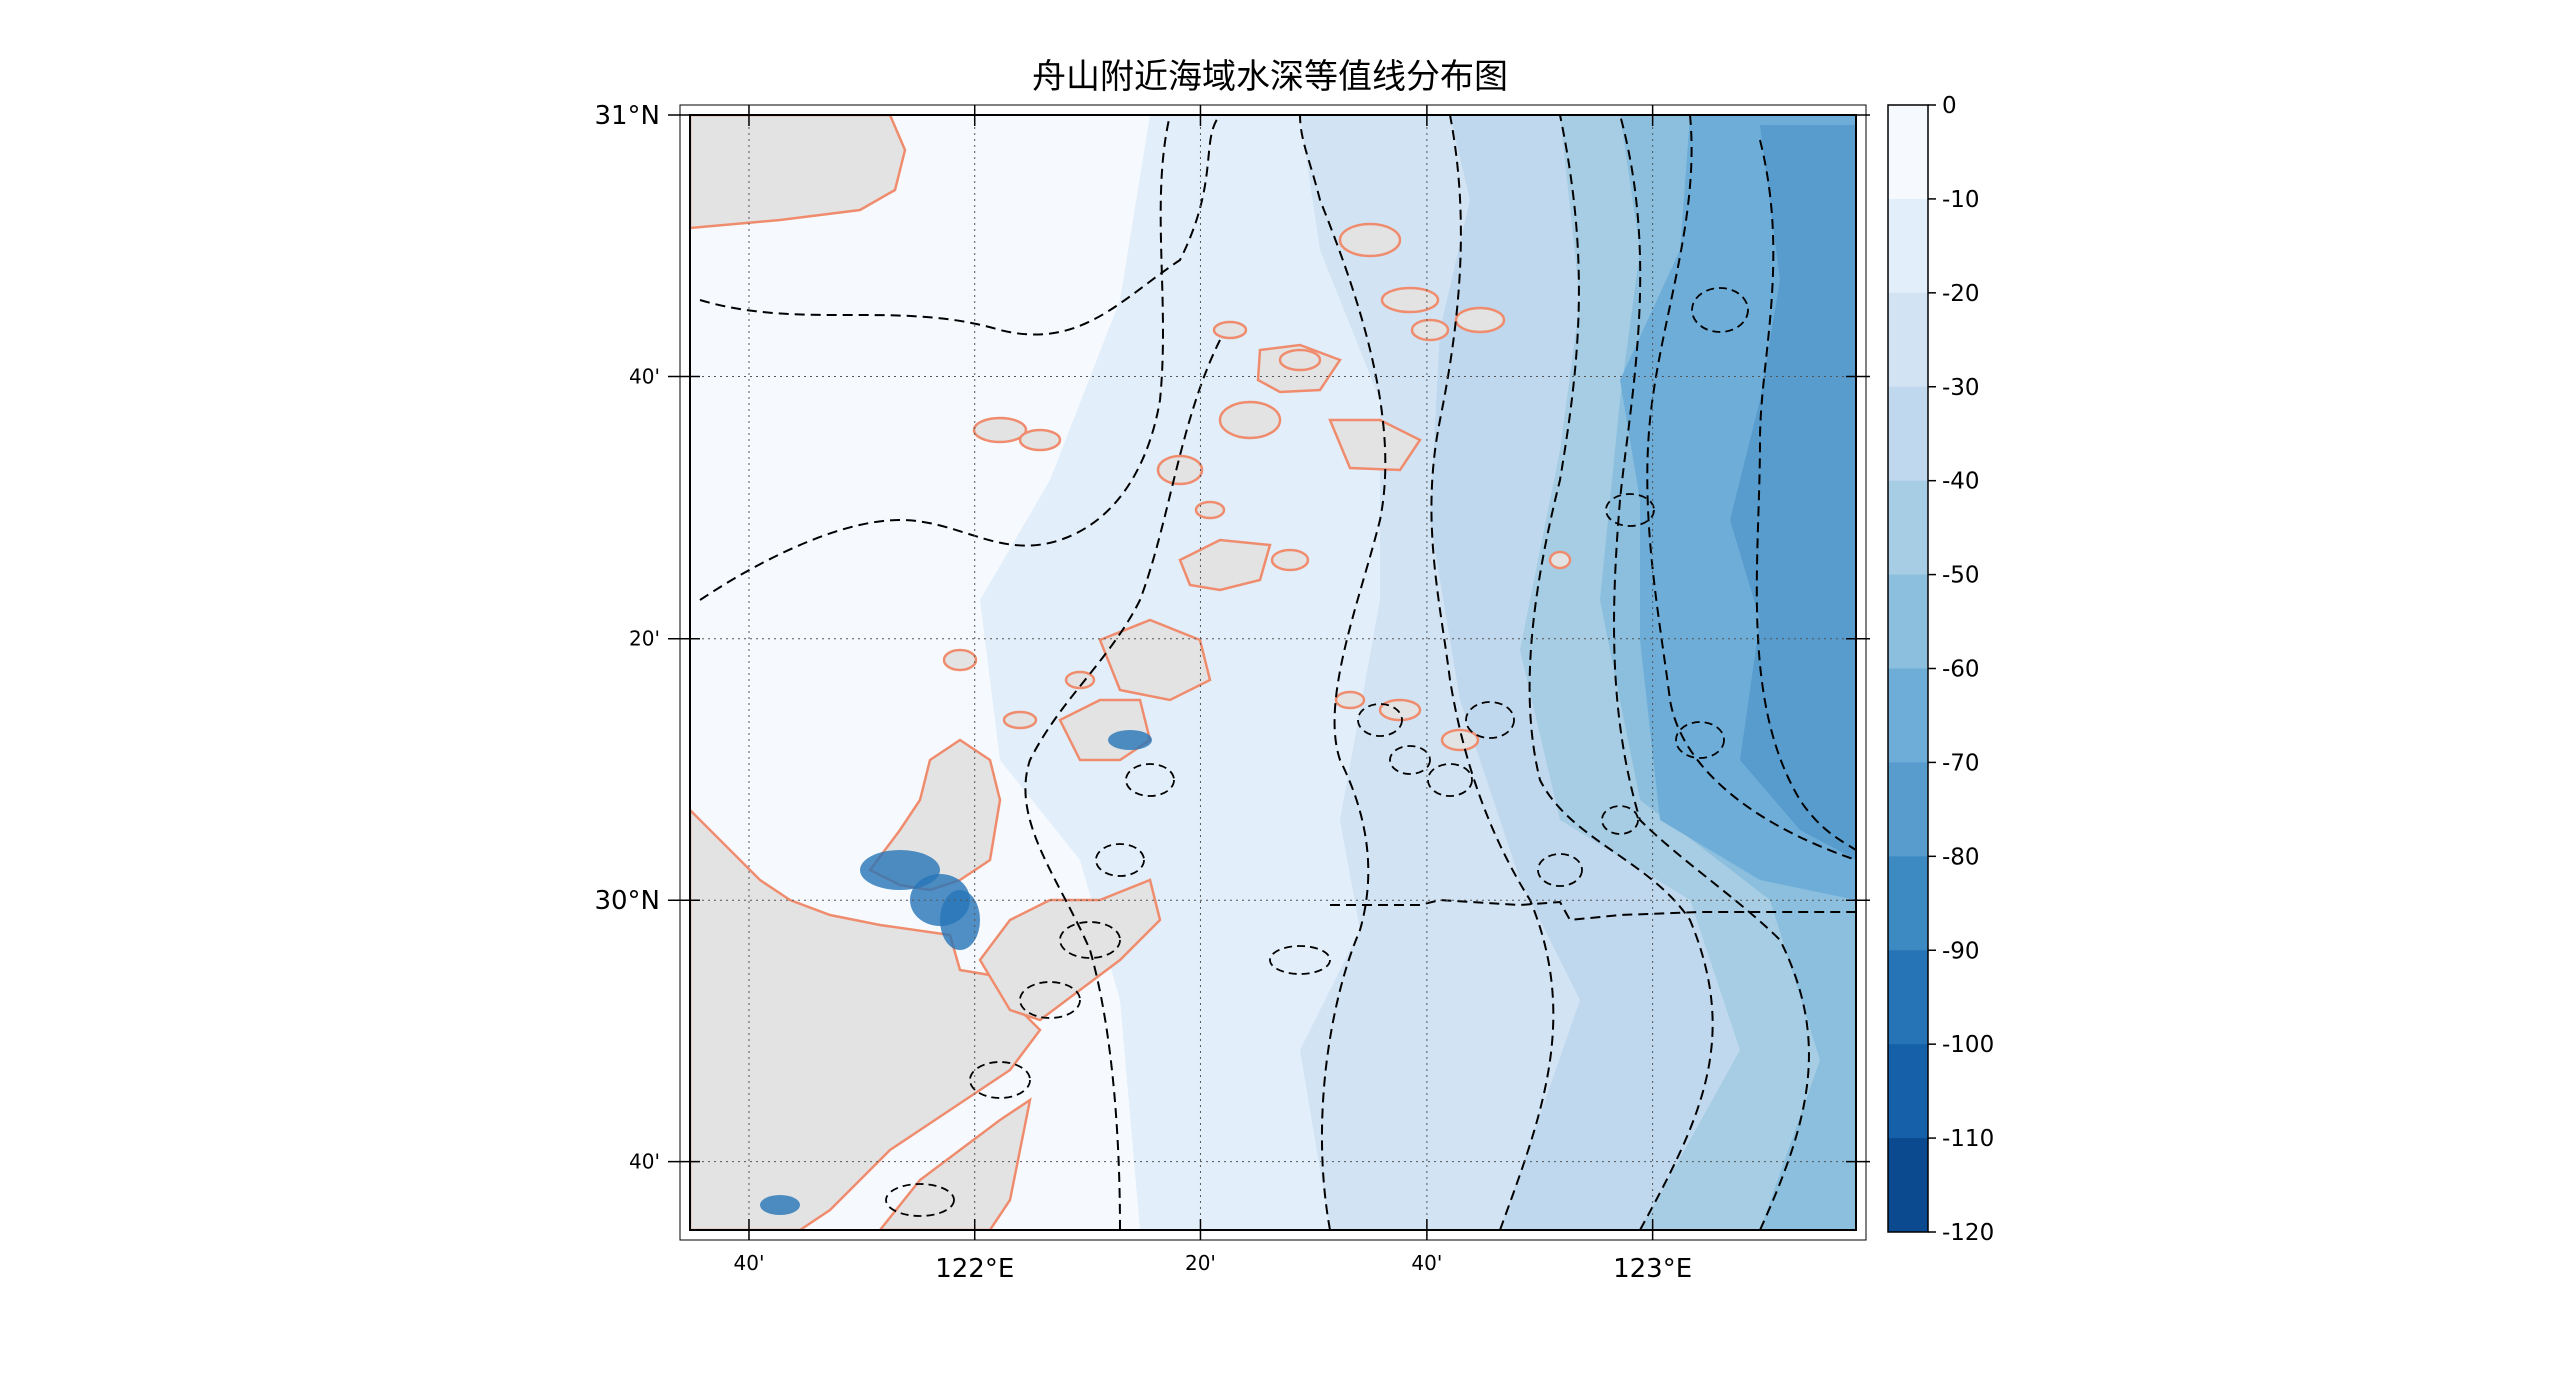  What do you see at coordinates (627, 901) in the screenshot?
I see `latitude-label: 30°N` at bounding box center [627, 901].